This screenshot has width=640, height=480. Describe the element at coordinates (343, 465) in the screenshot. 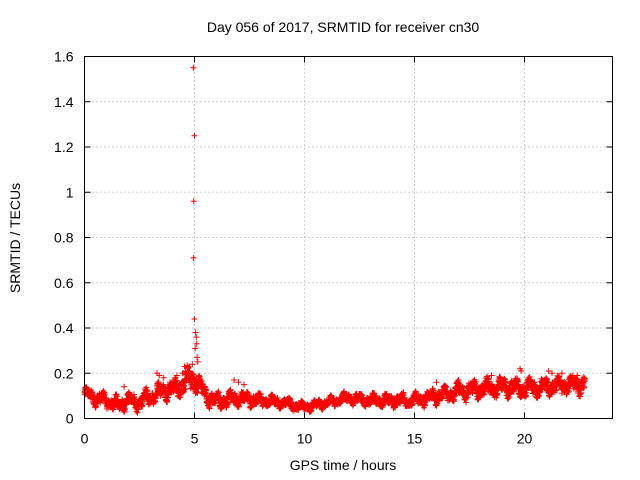

I see `x-axis-label: GPS time / hours` at that location.